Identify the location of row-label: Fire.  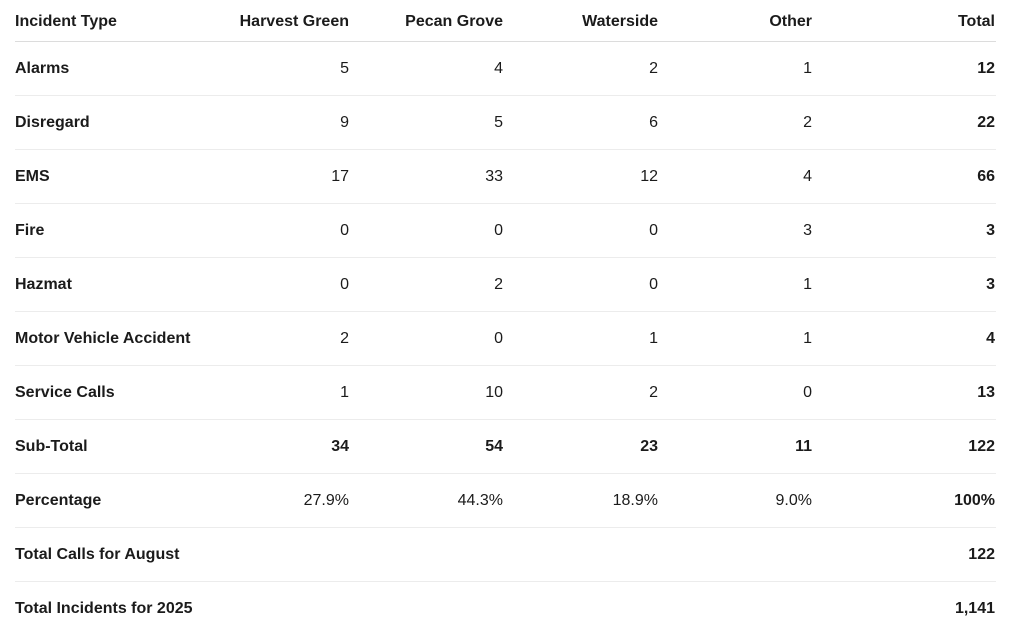
(30, 230).